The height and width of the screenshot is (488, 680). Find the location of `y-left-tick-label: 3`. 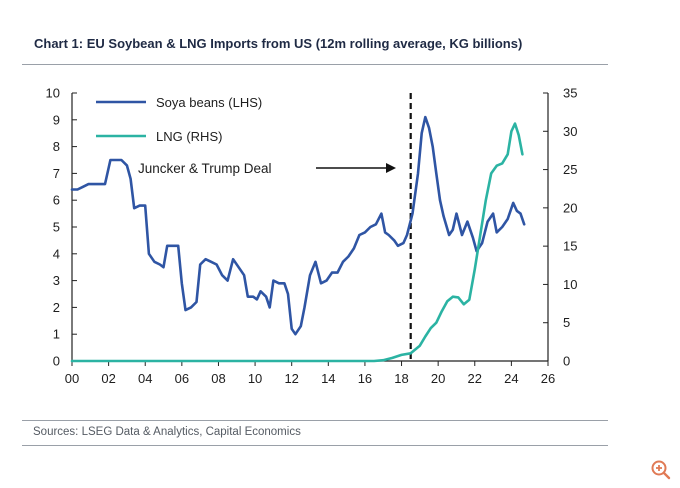

y-left-tick-label: 3 is located at coordinates (56, 280).